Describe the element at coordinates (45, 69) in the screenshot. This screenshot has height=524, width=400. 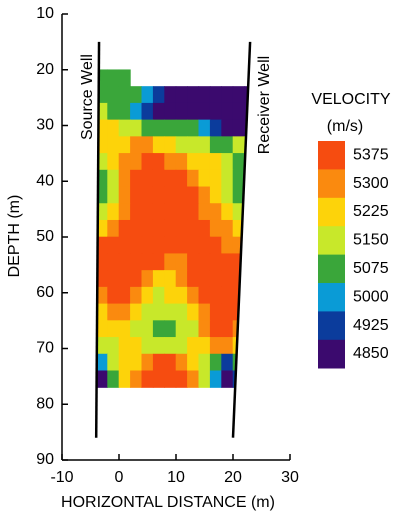
I see `y-tick-label: 20` at that location.